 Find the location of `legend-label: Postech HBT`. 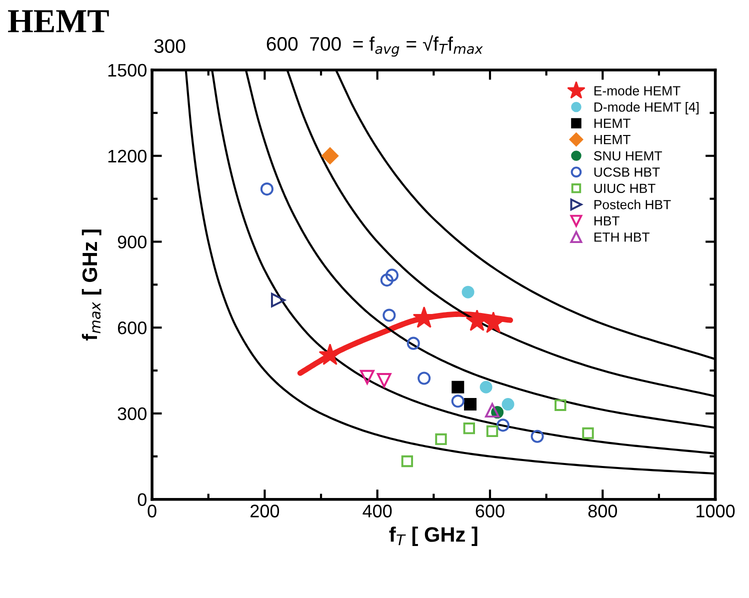

legend-label: Postech HBT is located at coordinates (632, 205).